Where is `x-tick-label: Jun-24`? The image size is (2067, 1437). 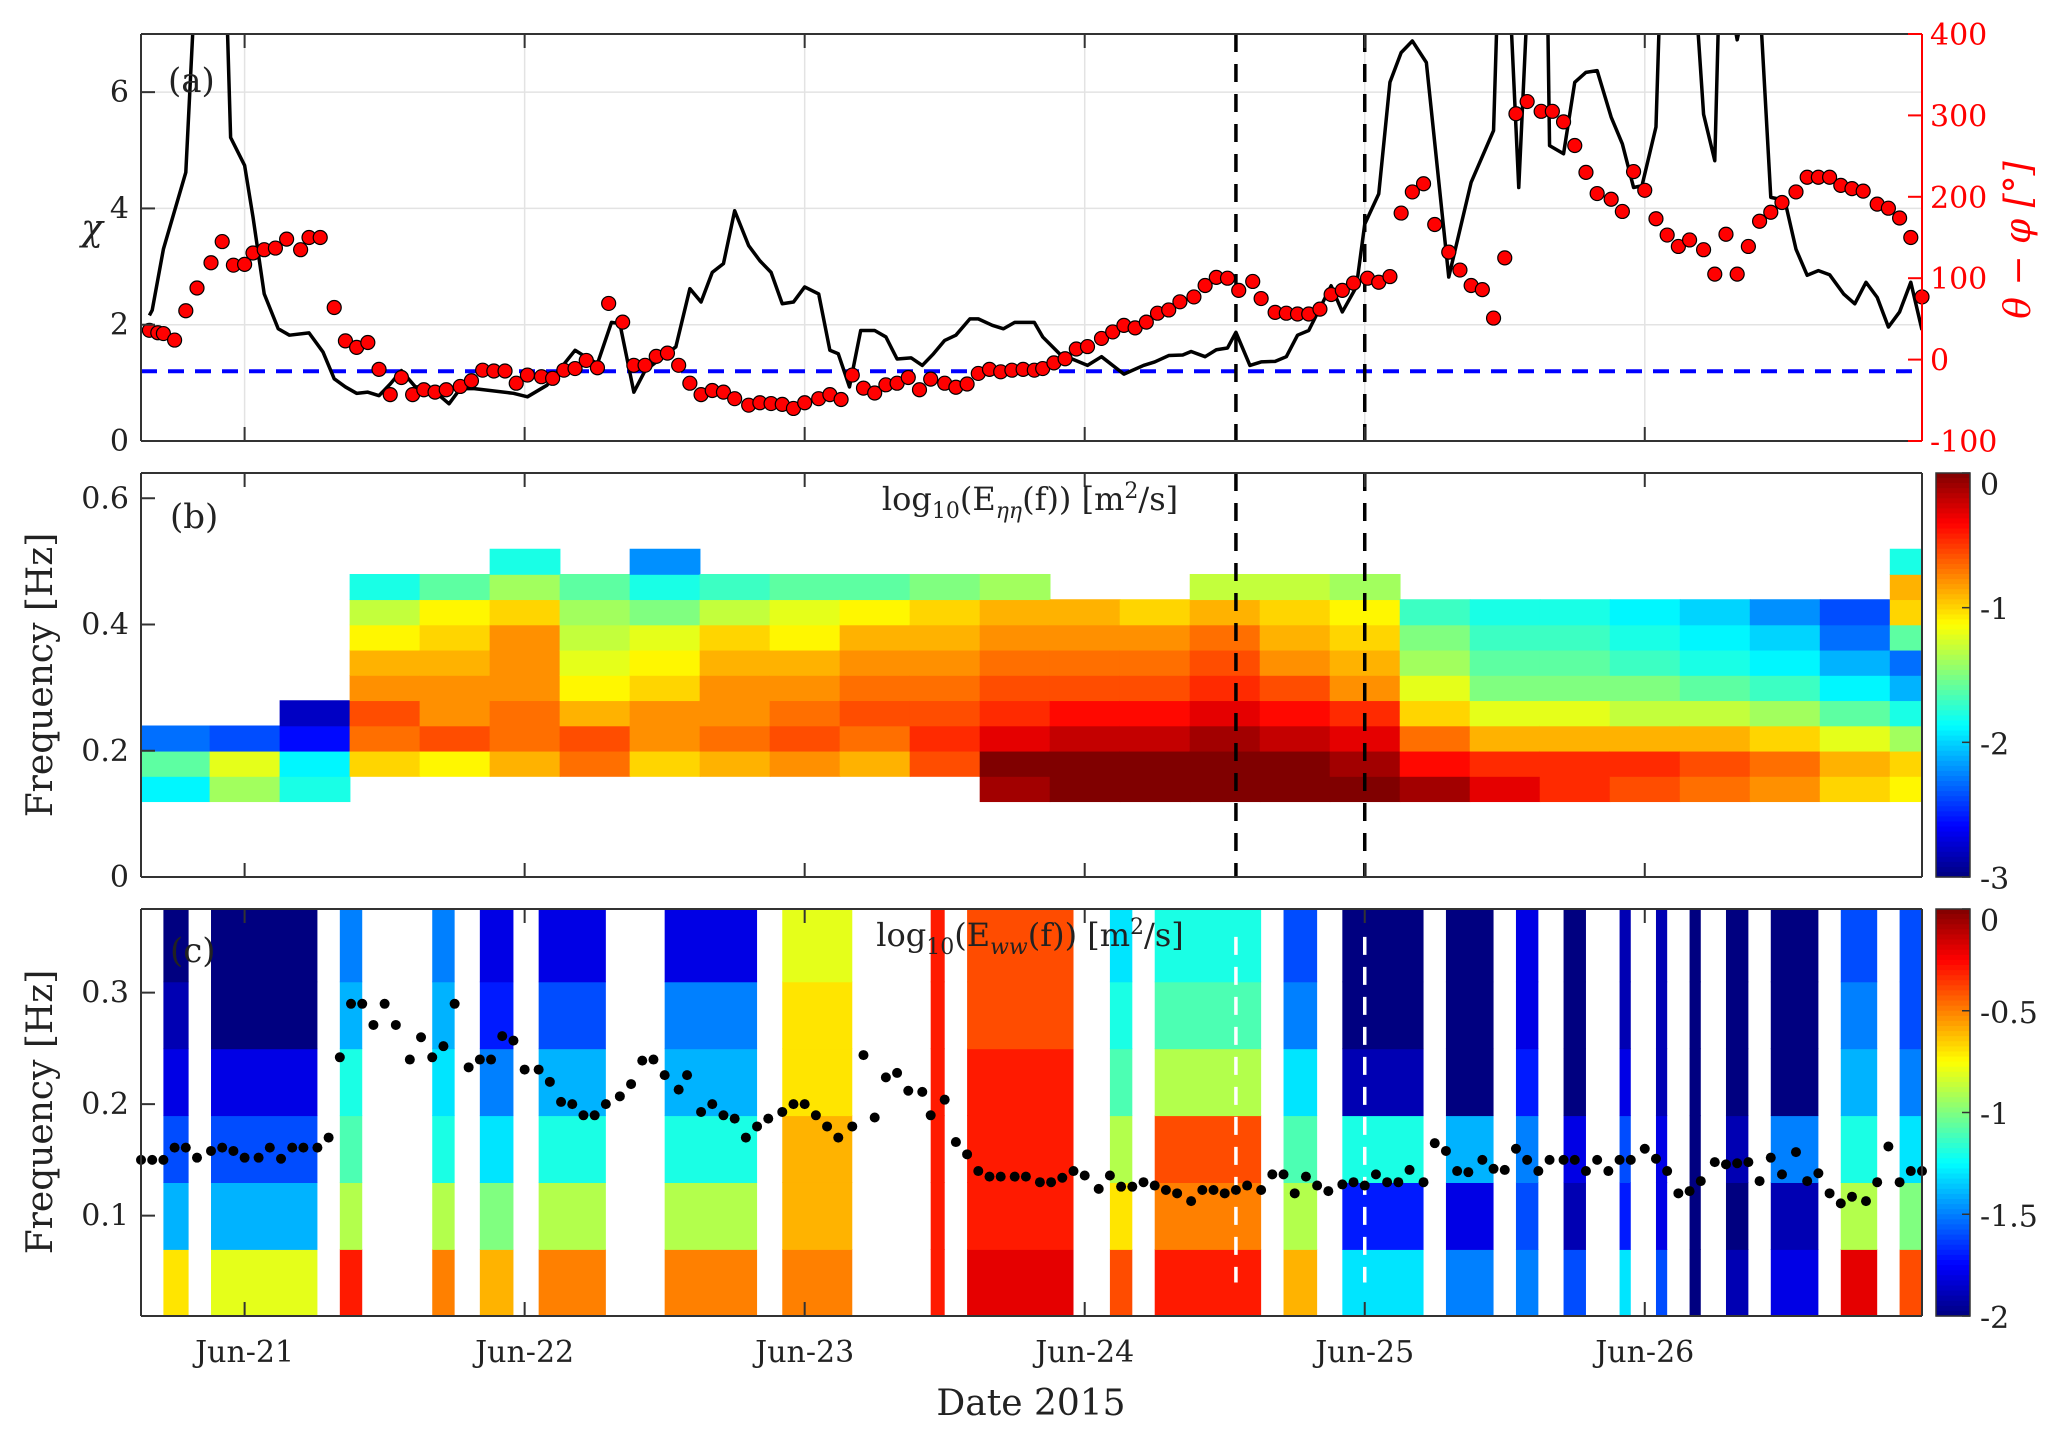 x-tick-label: Jun-24 is located at coordinates (1083, 1352).